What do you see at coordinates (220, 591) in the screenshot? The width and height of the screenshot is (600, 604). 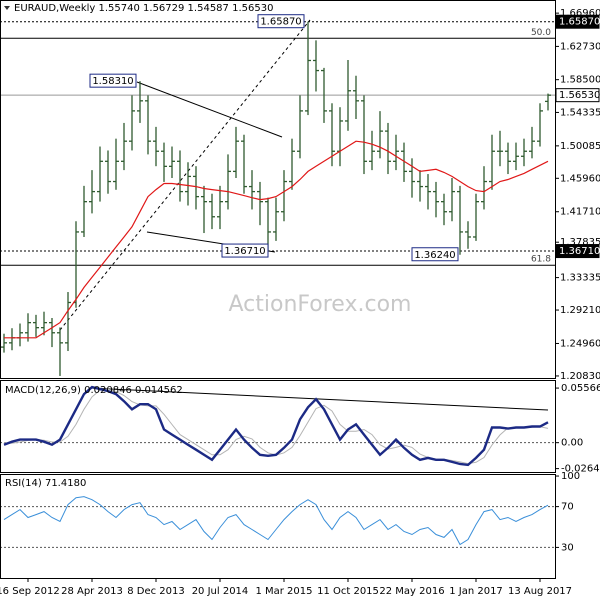 I see `x-tick-label: 20 Jul 2014` at bounding box center [220, 591].